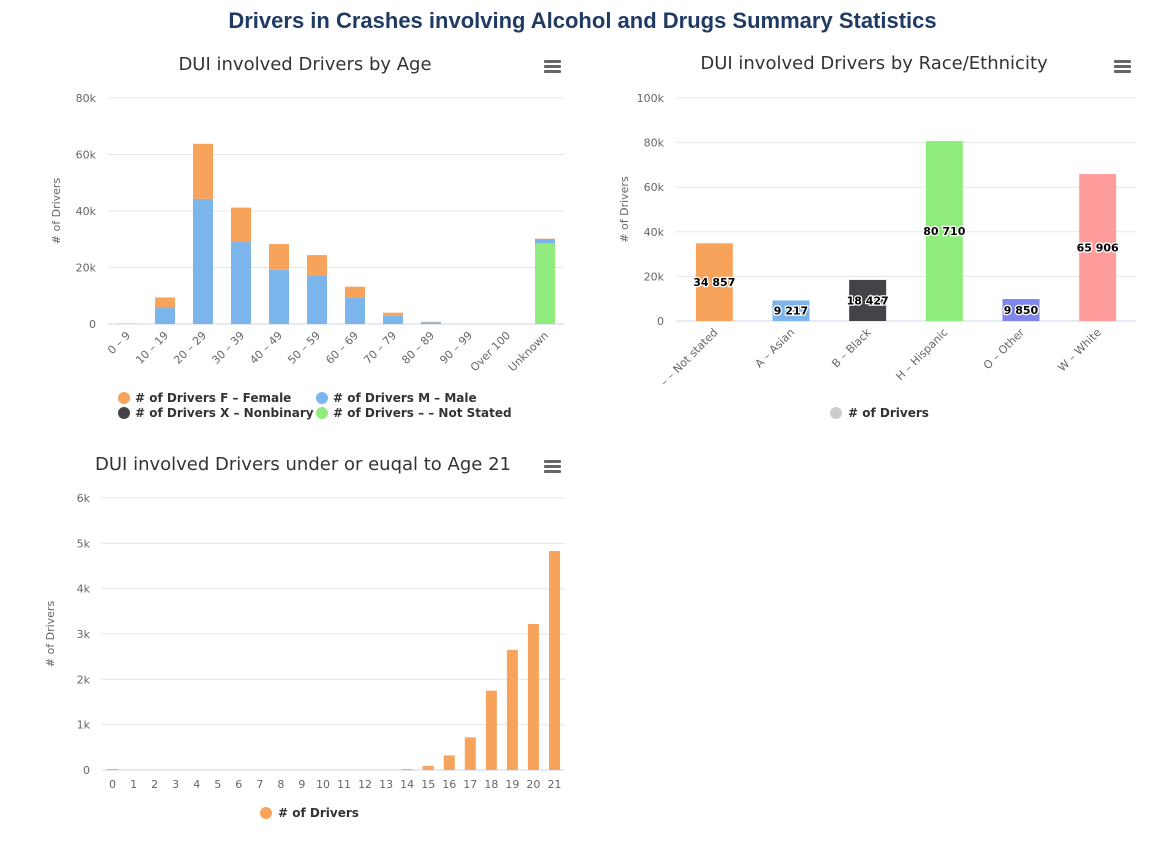  I want to click on under21-x-tick-label: 19, so click(512, 784).